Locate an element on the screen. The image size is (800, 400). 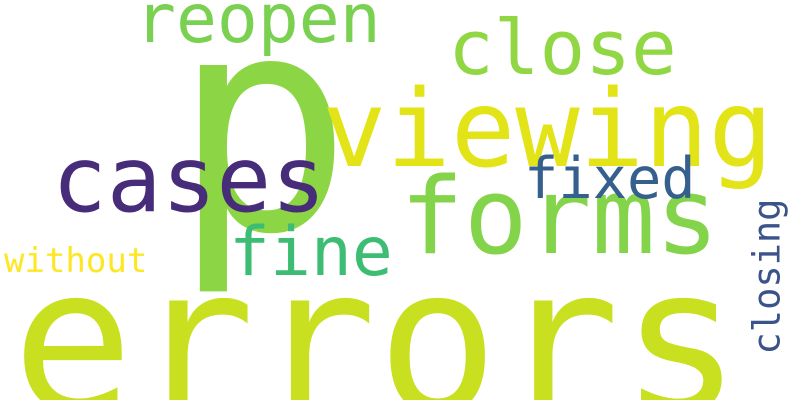
word-forms: forms is located at coordinates (560, 216).